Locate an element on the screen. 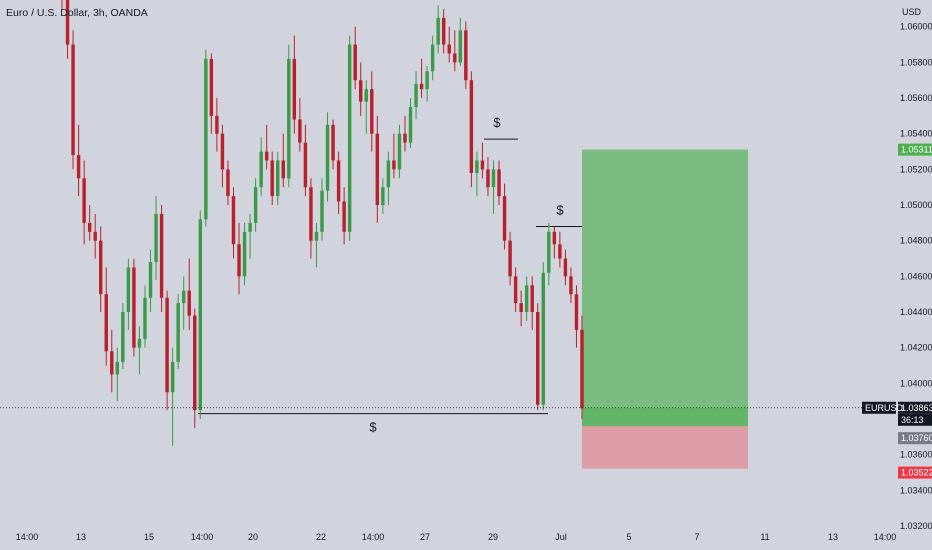 Image resolution: width=932 pixels, height=550 pixels. time-tick-label: 11 is located at coordinates (764, 537).